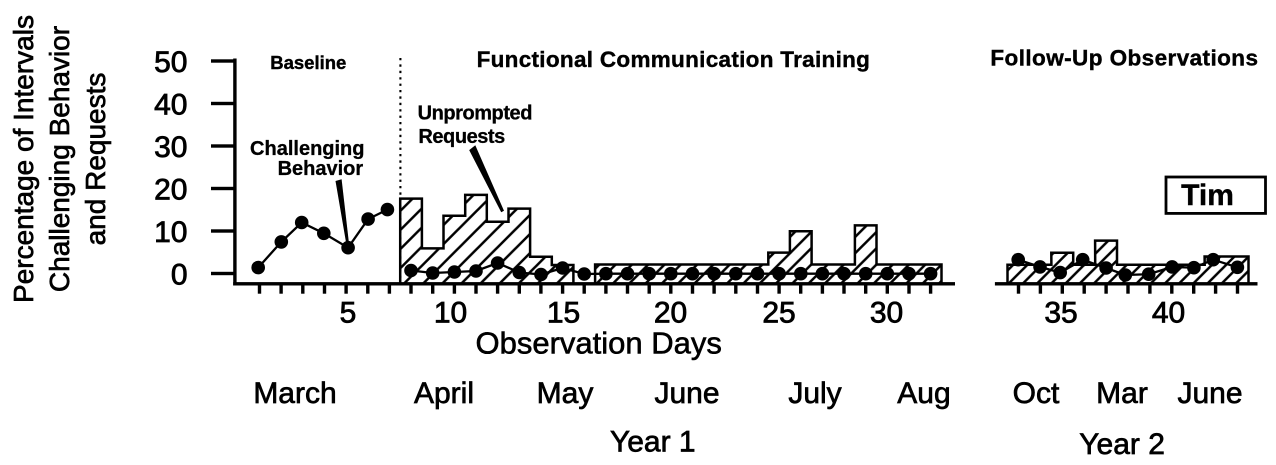  I want to click on svg-text: Follow-Up Observations, so click(1124, 58).